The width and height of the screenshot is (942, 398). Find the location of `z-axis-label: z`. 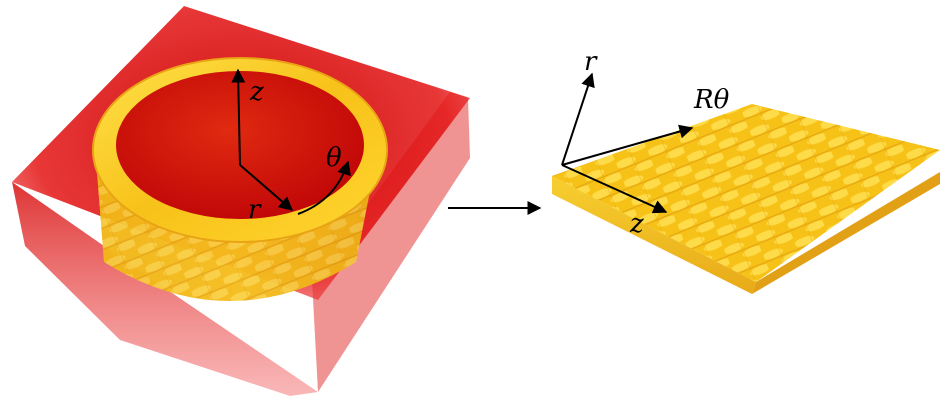

z-axis-label: z is located at coordinates (256, 92).